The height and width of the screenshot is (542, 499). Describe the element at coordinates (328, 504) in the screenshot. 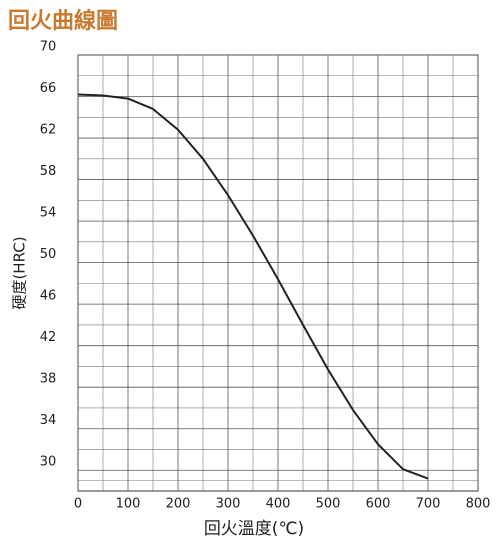

I see `x-tick-label: 500` at that location.